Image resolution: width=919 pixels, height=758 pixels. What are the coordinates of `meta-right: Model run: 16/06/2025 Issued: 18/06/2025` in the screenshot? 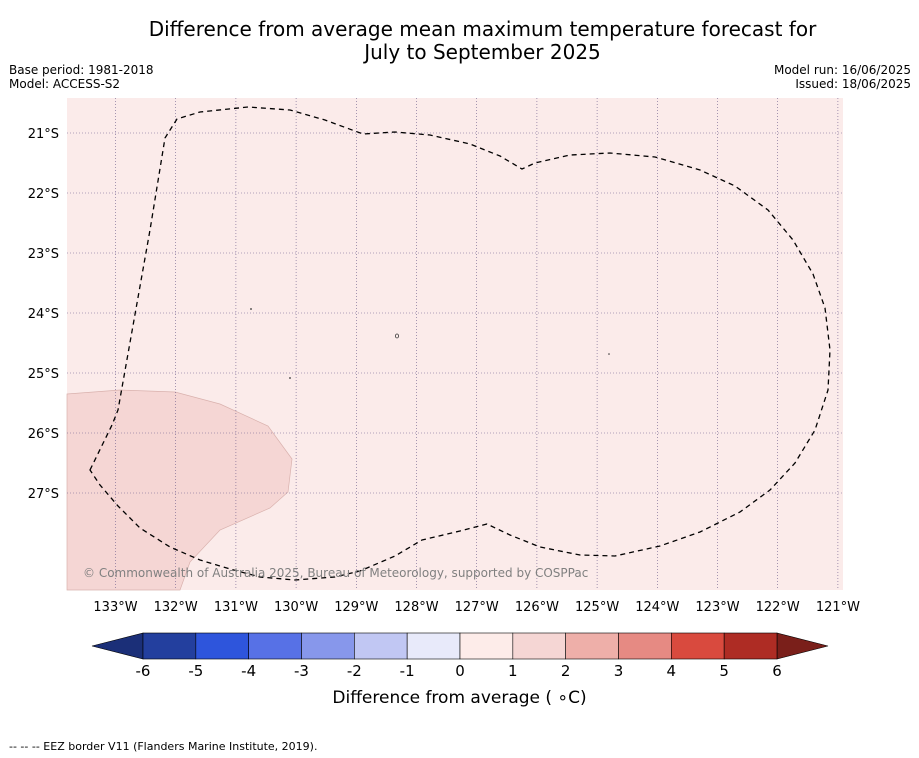 It's located at (842, 77).